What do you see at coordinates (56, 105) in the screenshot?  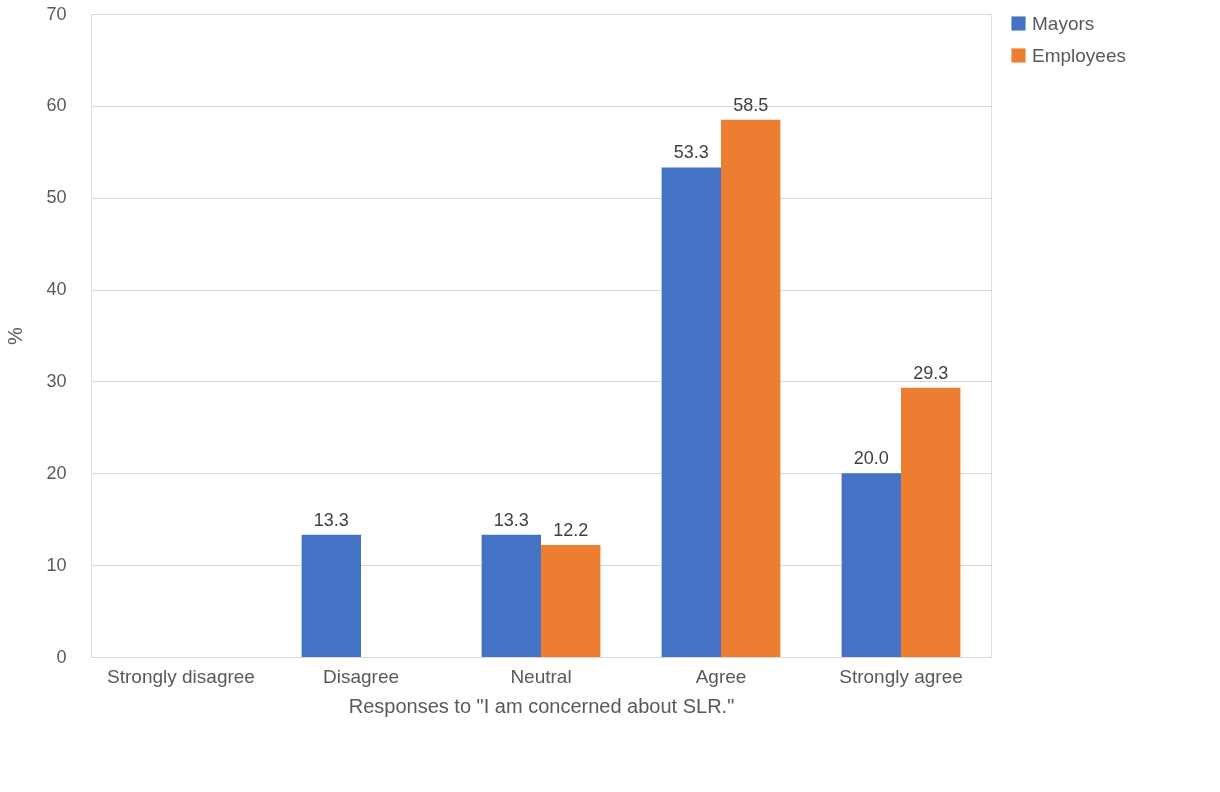 I see `y-tick-label: 60` at bounding box center [56, 105].